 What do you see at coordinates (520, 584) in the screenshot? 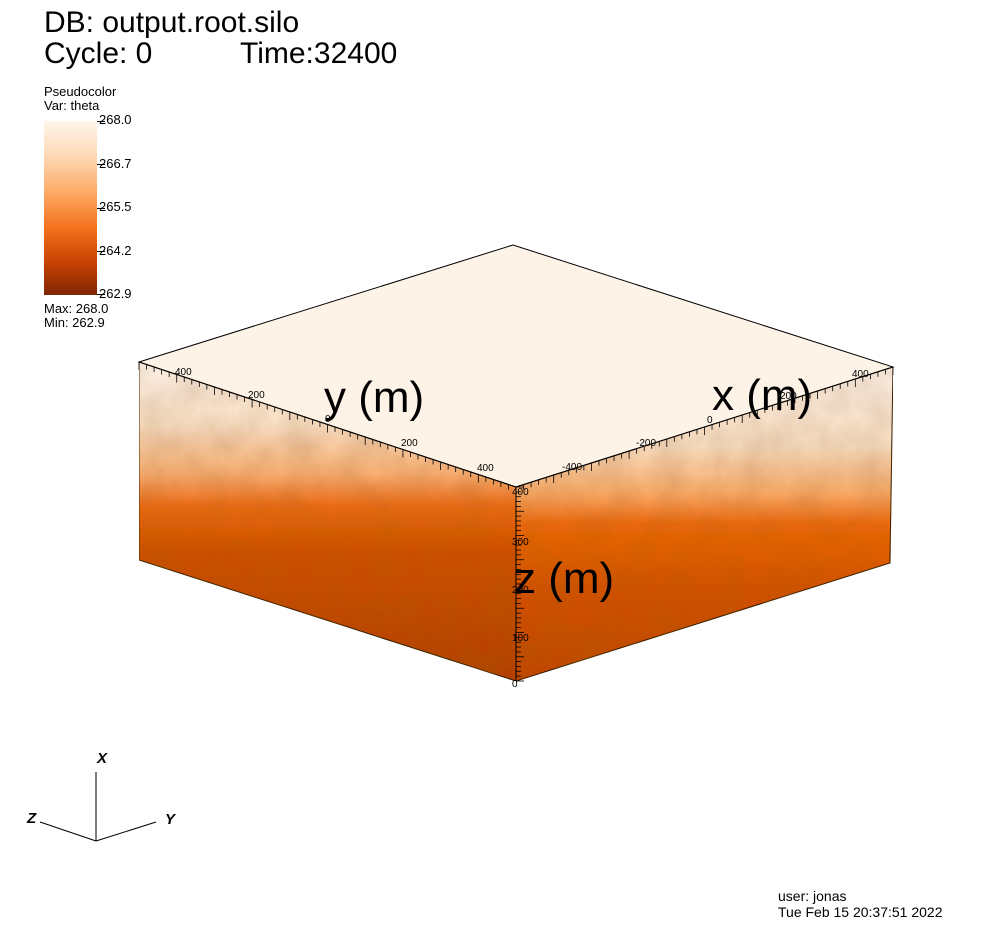
I see `z-axis-ticks` at bounding box center [520, 584].